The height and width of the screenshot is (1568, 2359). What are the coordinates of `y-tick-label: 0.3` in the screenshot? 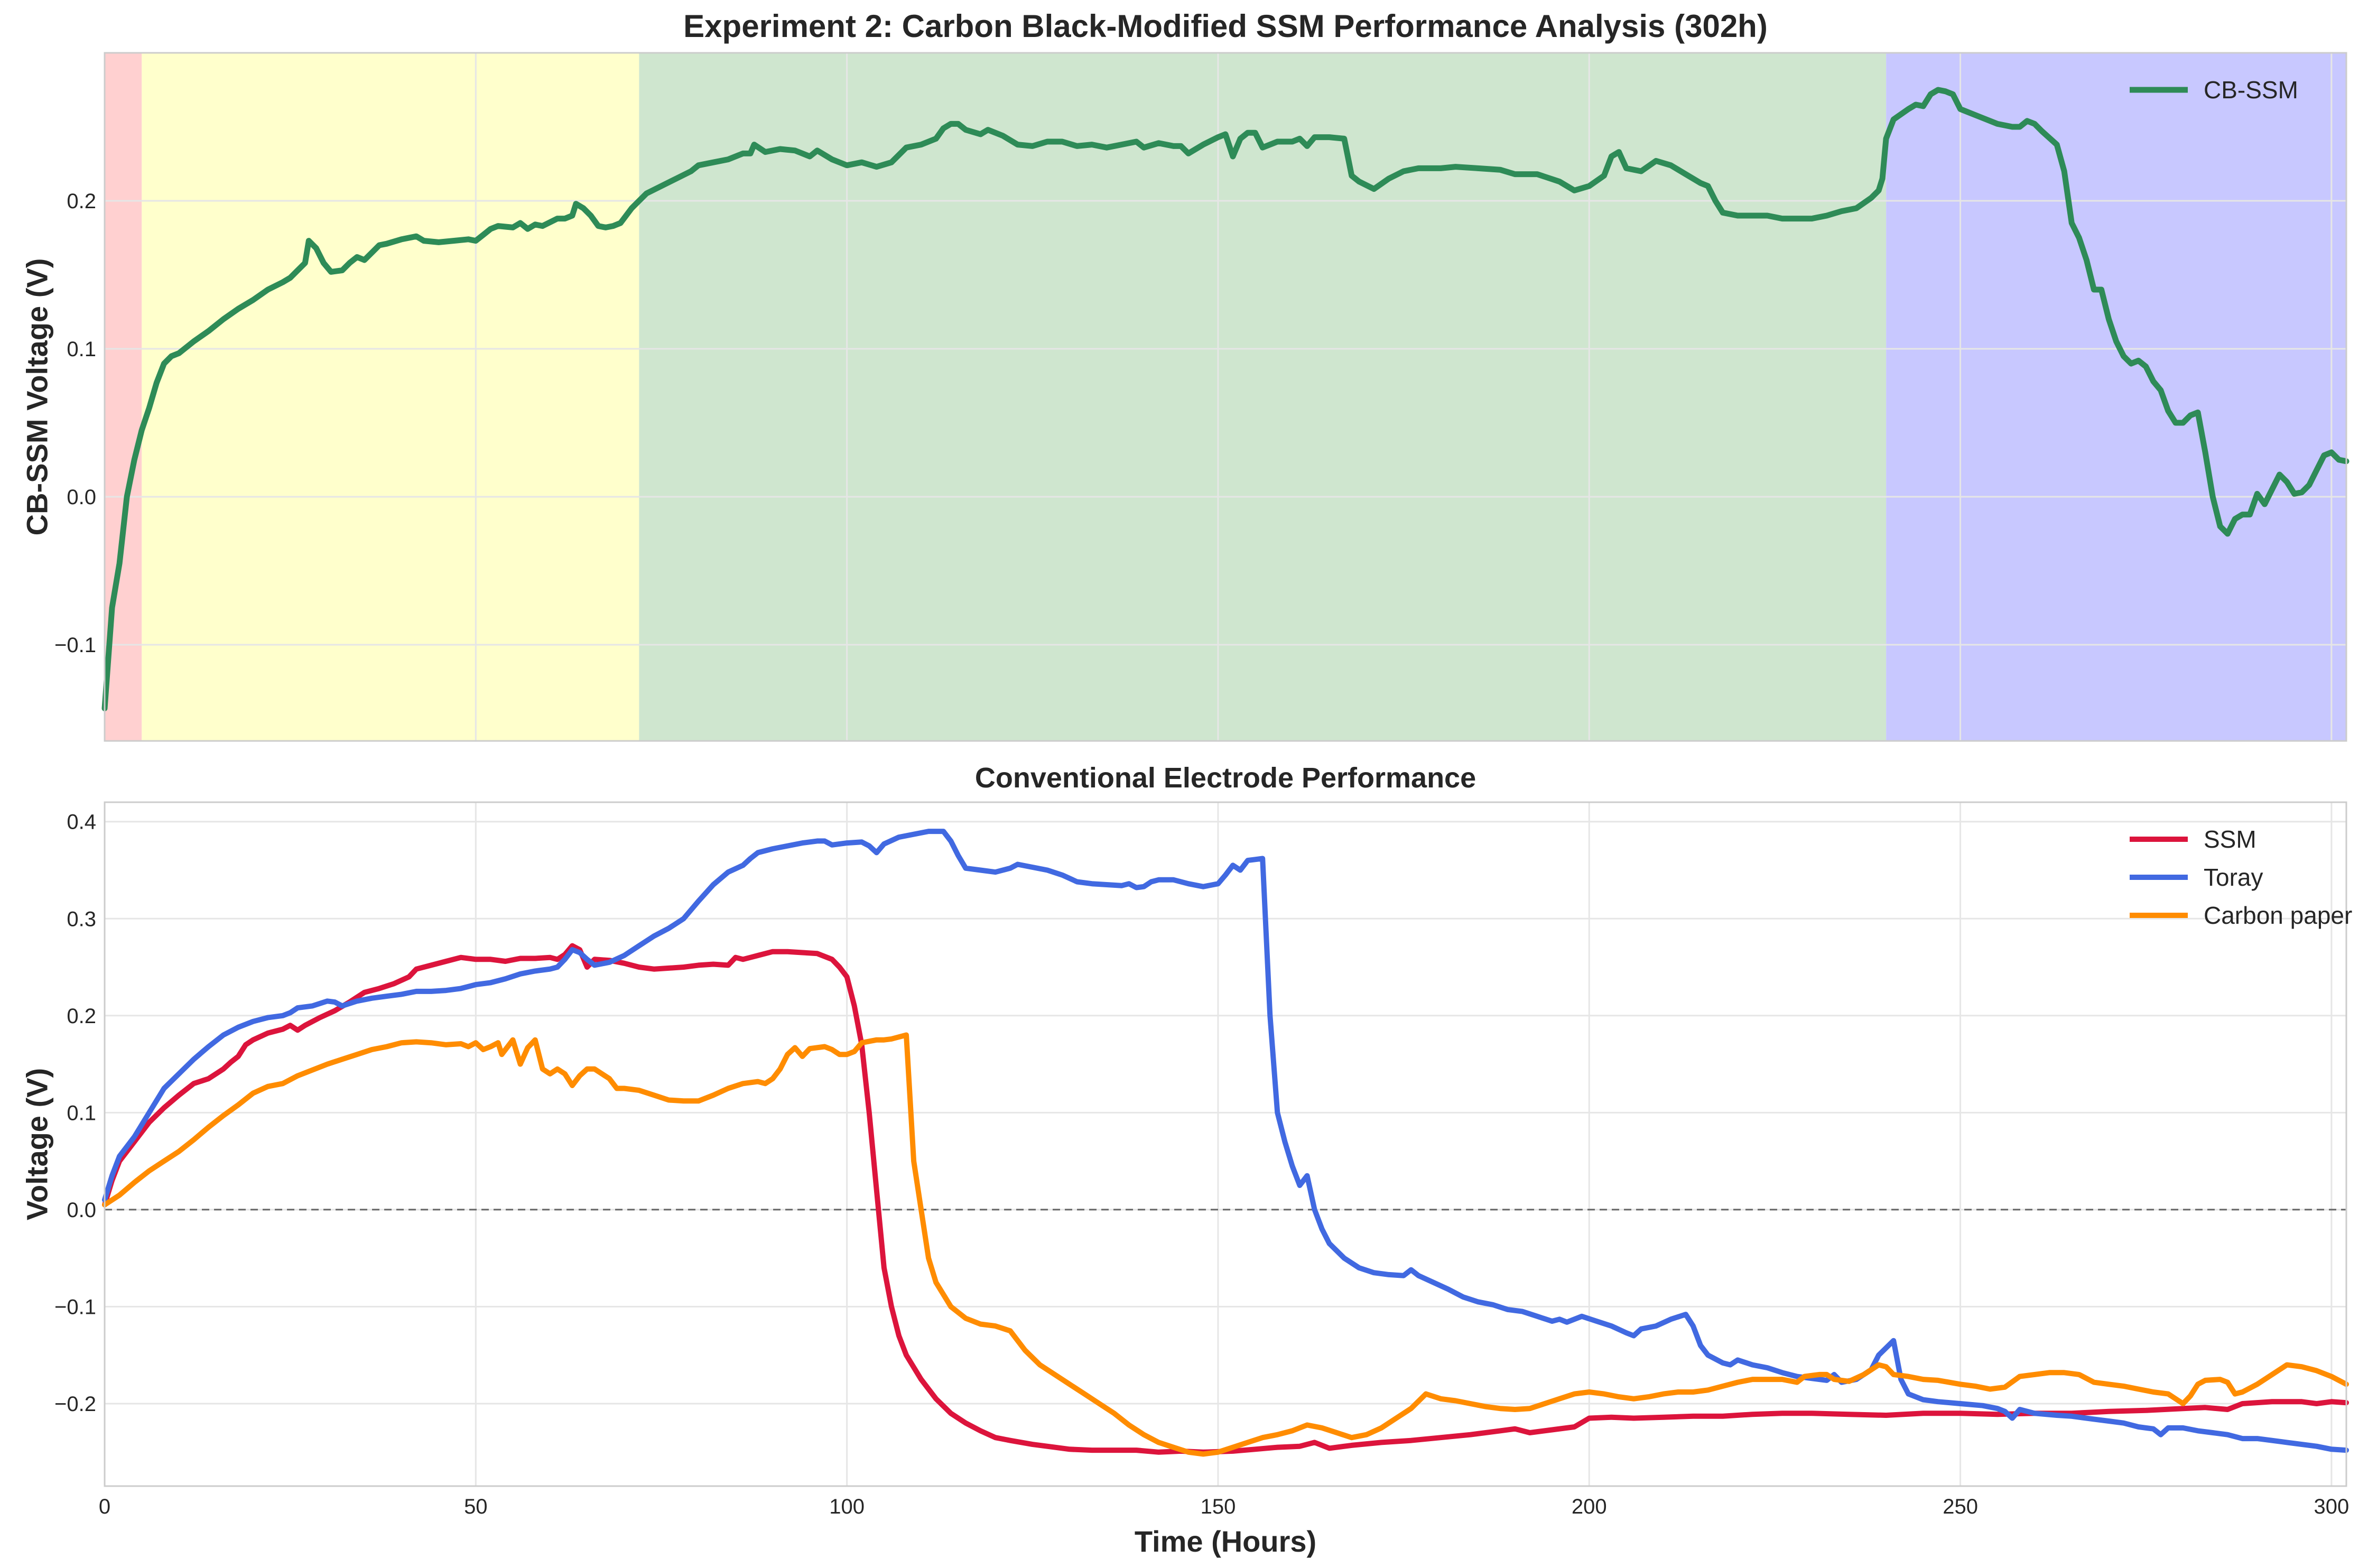 It's located at (81, 919).